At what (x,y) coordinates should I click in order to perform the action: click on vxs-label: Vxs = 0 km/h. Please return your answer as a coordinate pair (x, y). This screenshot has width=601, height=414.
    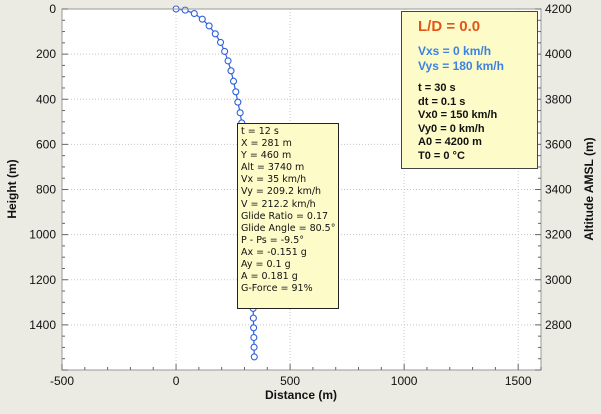
    Looking at the image, I should click on (455, 51).